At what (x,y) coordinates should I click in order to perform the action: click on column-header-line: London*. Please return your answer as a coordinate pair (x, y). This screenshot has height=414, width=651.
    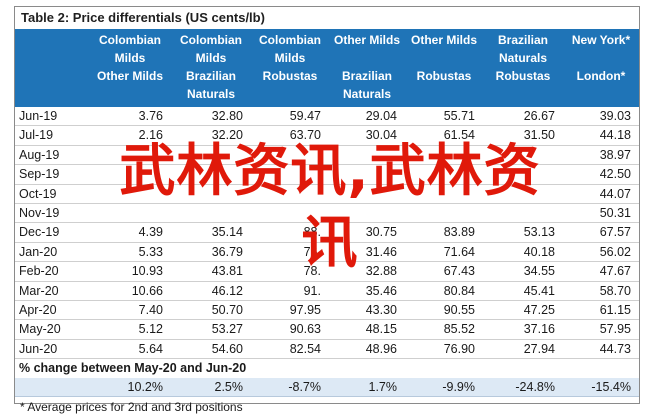
    Looking at the image, I should click on (601, 76).